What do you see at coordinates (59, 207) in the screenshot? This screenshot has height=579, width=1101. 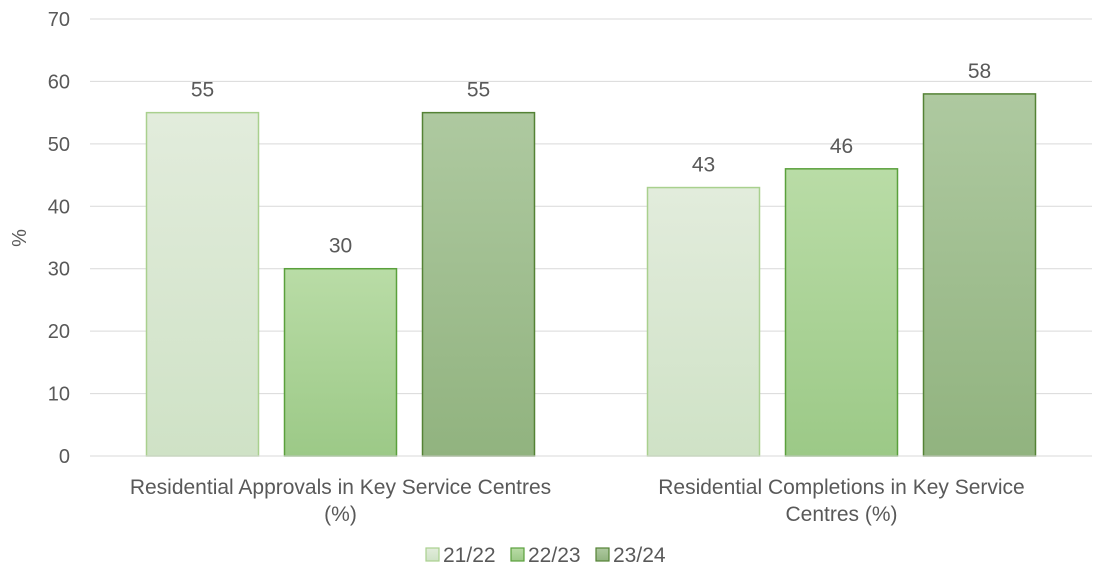 I see `y-tick-label: 40` at bounding box center [59, 207].